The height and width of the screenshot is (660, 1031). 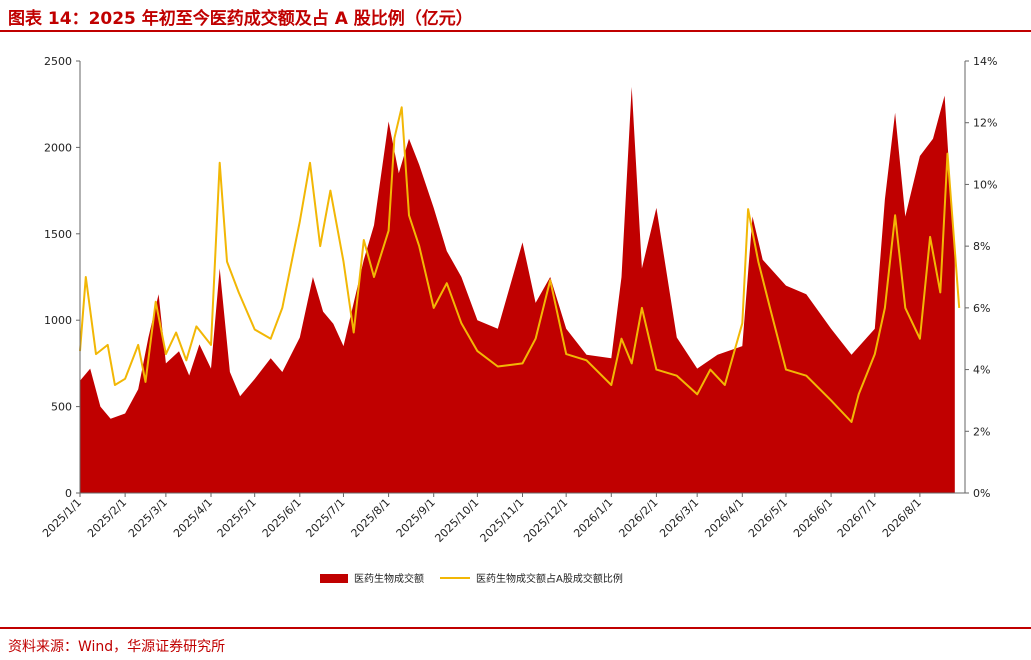 What do you see at coordinates (61, 407) in the screenshot?
I see `left-tick-label: 500` at bounding box center [61, 407].